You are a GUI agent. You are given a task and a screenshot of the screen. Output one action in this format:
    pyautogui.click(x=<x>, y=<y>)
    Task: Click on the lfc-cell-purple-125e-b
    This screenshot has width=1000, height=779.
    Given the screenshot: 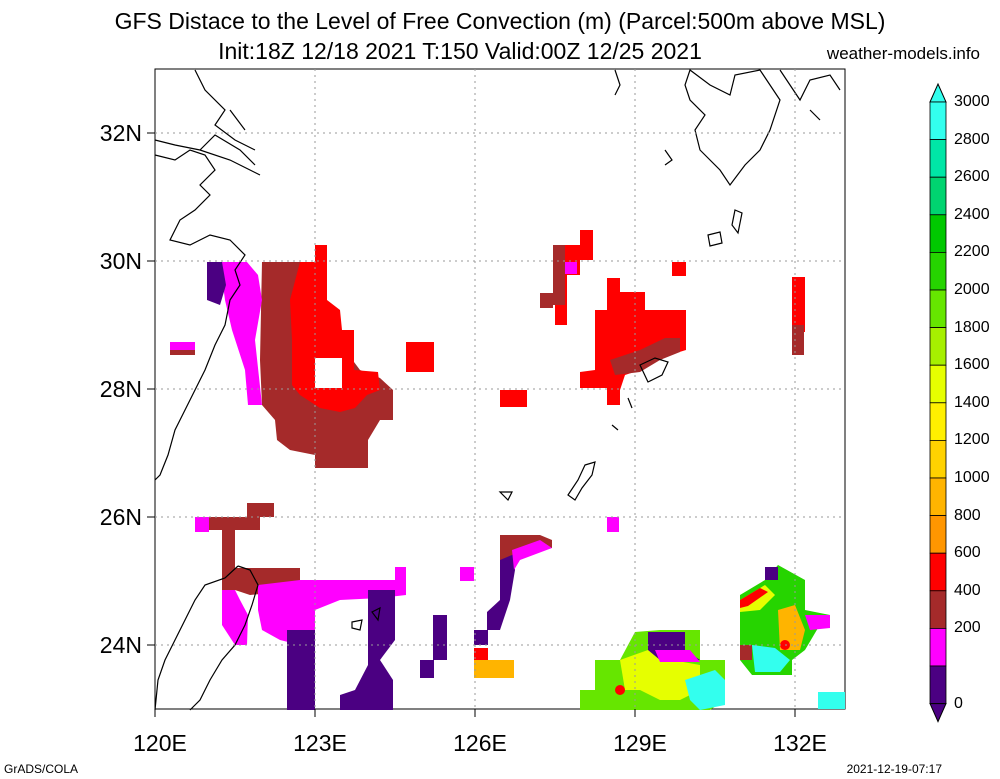 What is the action you would take?
    pyautogui.click(x=427, y=669)
    